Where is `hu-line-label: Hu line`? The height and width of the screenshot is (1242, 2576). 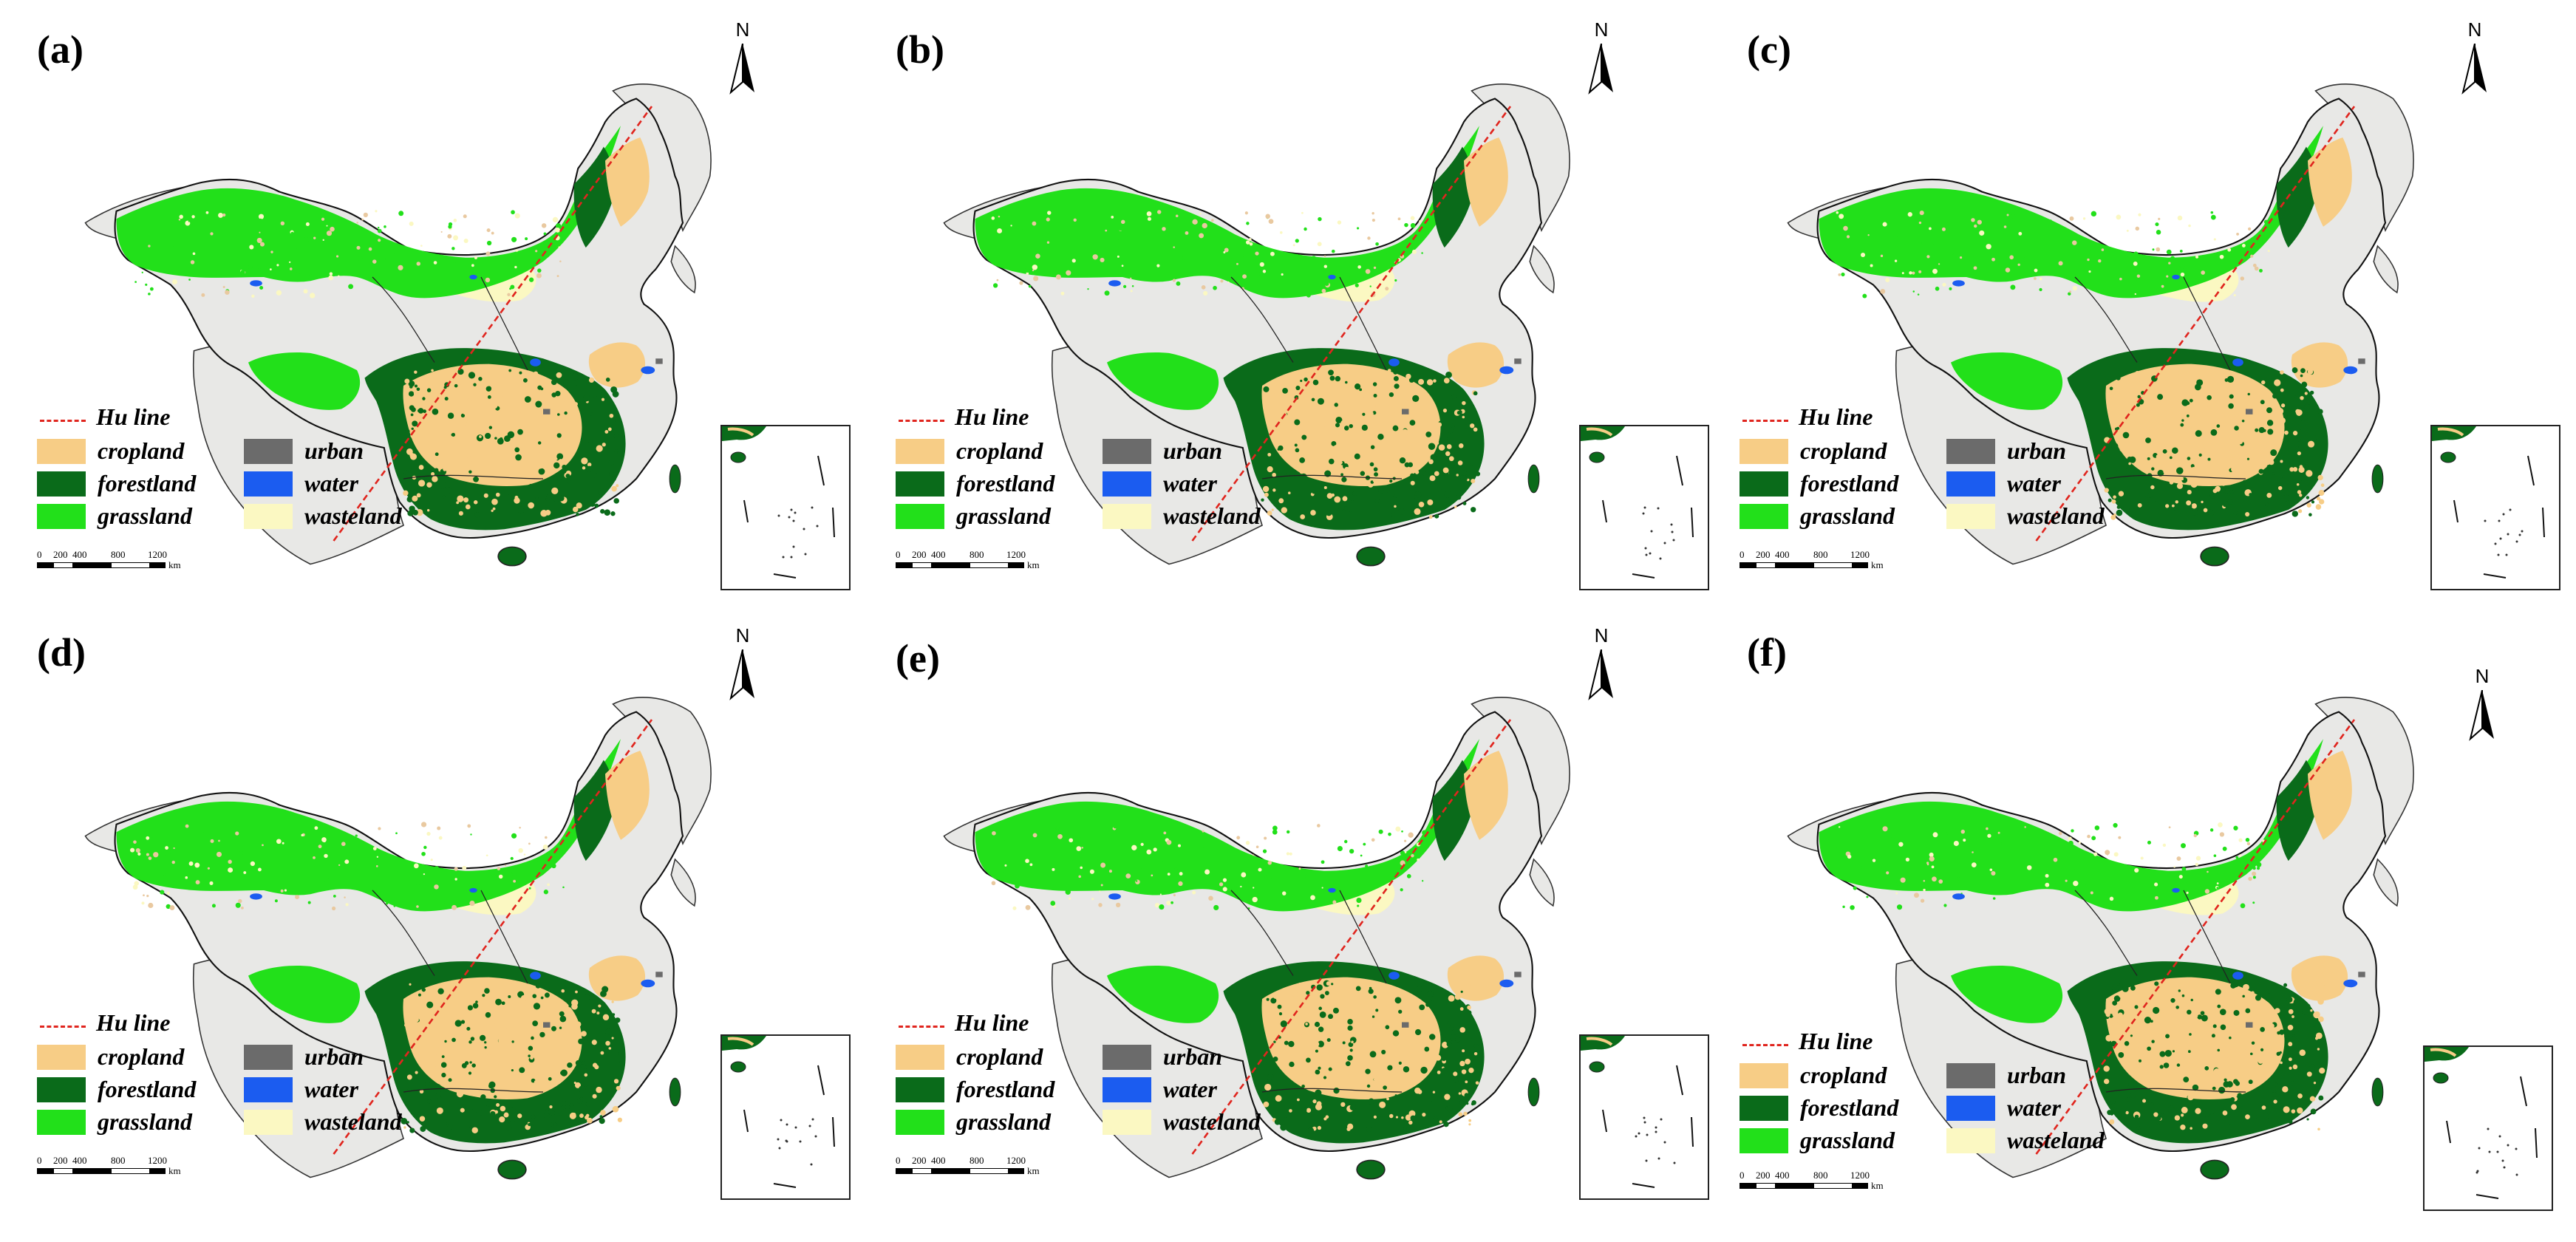 hu-line-label: Hu line is located at coordinates (1836, 1041).